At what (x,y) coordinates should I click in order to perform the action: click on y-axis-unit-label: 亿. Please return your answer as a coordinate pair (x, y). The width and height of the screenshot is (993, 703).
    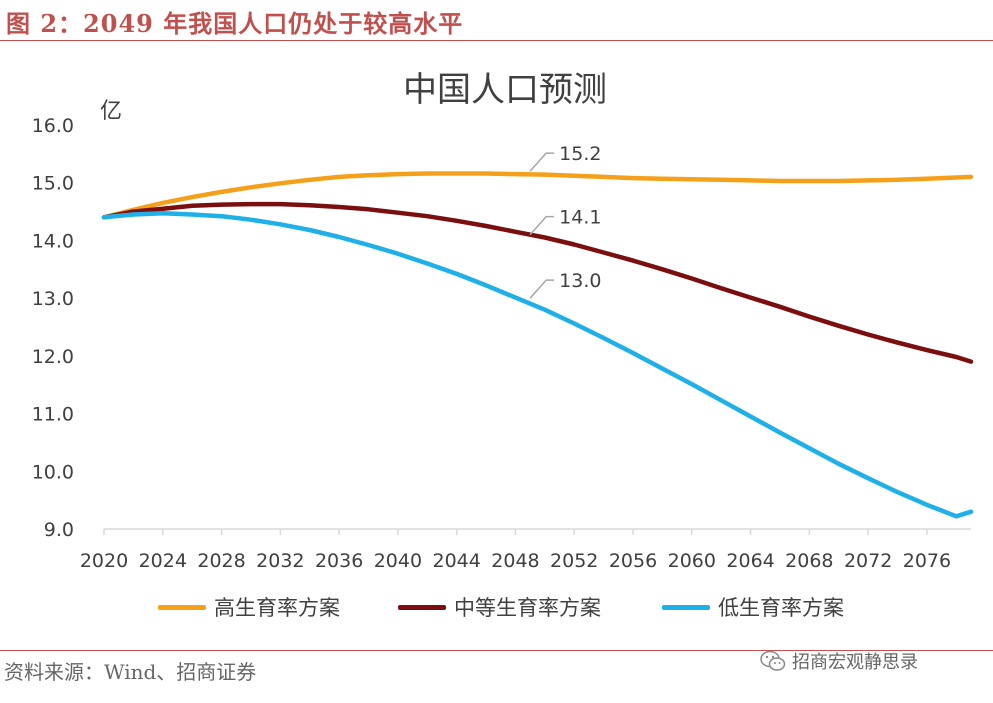
    Looking at the image, I should click on (111, 111).